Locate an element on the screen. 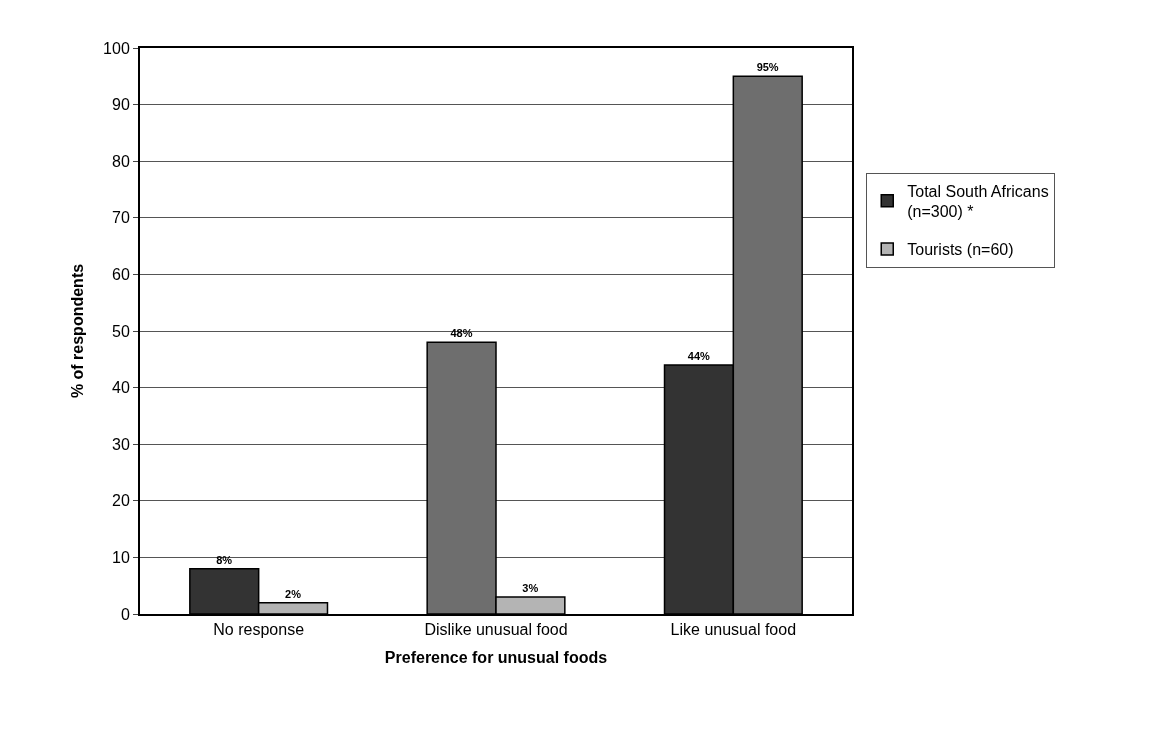 Image resolution: width=1152 pixels, height=731 pixels. data-label: 2% is located at coordinates (293, 593).